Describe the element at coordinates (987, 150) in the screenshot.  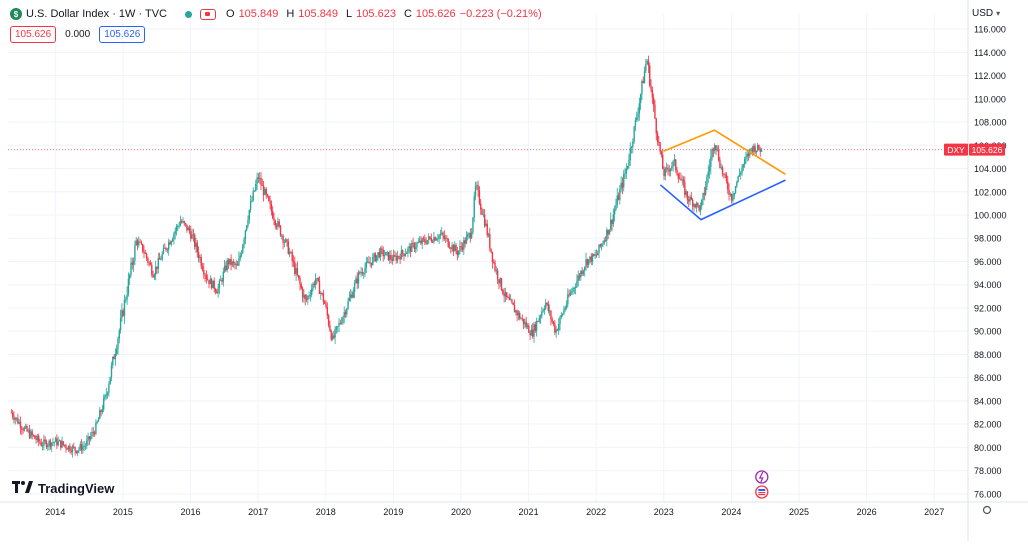
I see `last-price-tag-text: 105.626` at that location.